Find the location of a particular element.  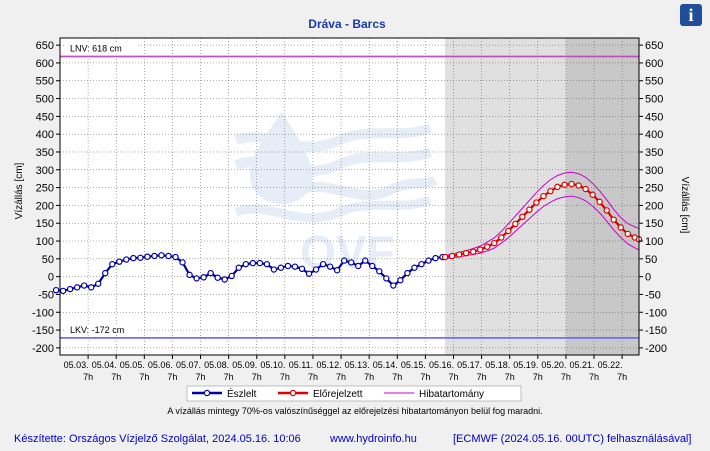

legend-label-error-band: Hibatartomány is located at coordinates (451, 394).